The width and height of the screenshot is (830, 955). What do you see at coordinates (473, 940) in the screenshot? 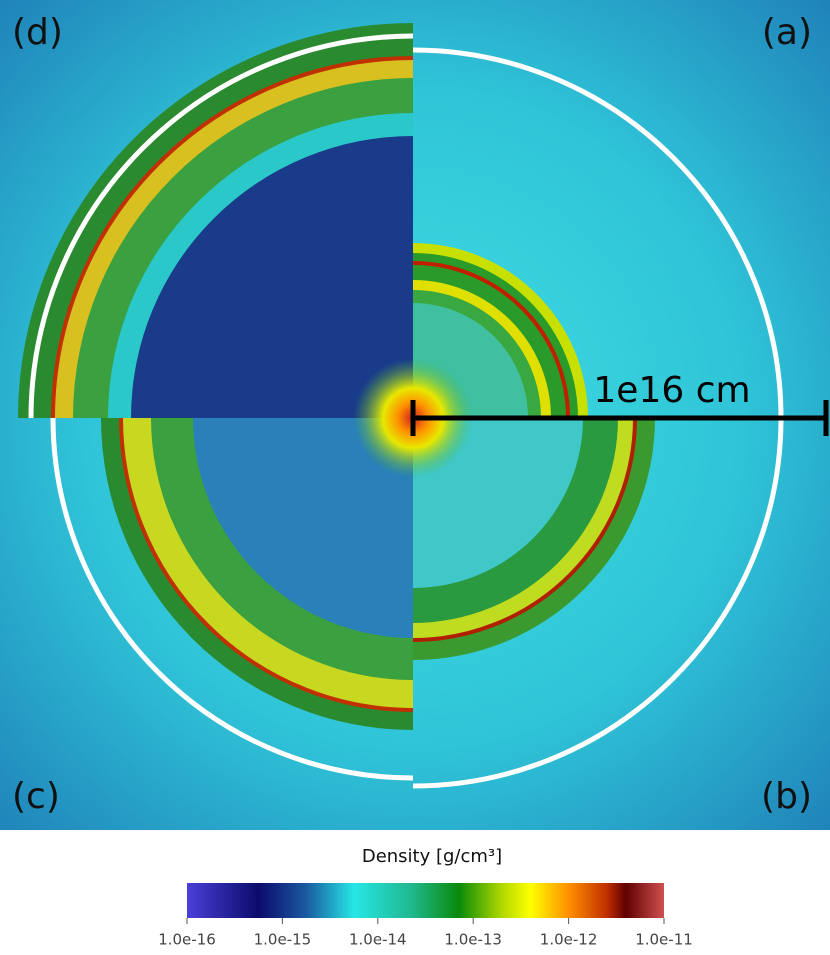
I see `colorbar-tick-label: 1.0e-13` at bounding box center [473, 940].